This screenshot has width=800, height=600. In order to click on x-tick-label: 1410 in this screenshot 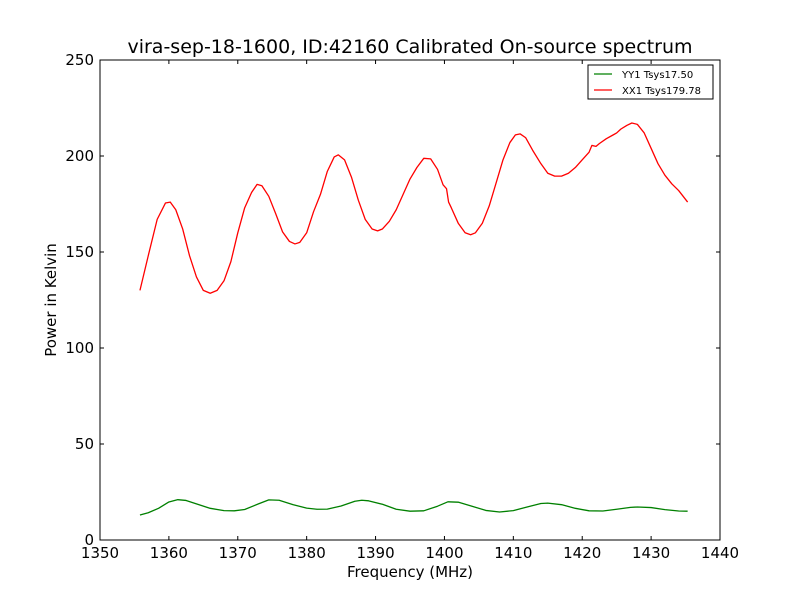, I will do `click(513, 553)`.